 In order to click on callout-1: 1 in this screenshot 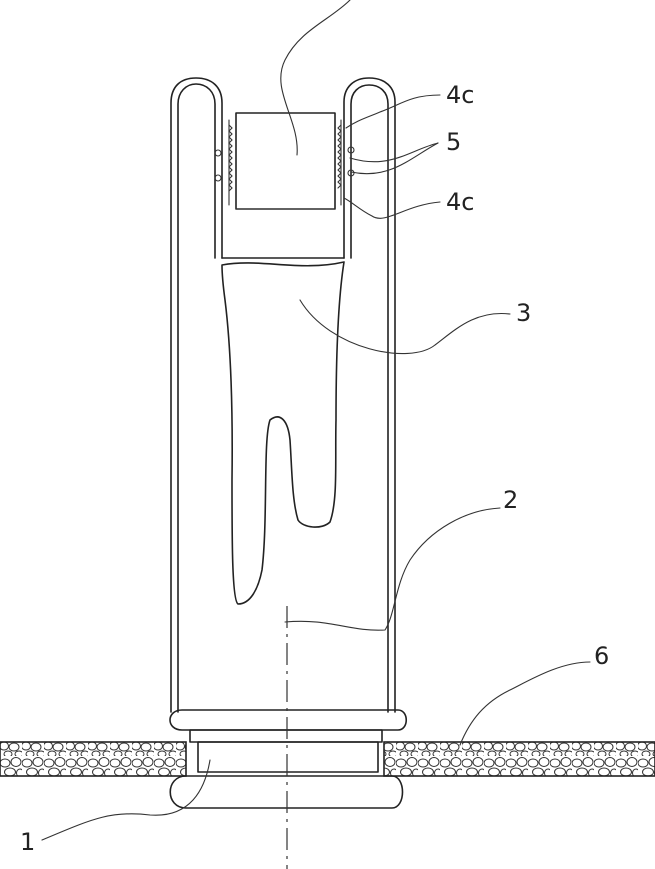, I will do `click(27, 842)`.